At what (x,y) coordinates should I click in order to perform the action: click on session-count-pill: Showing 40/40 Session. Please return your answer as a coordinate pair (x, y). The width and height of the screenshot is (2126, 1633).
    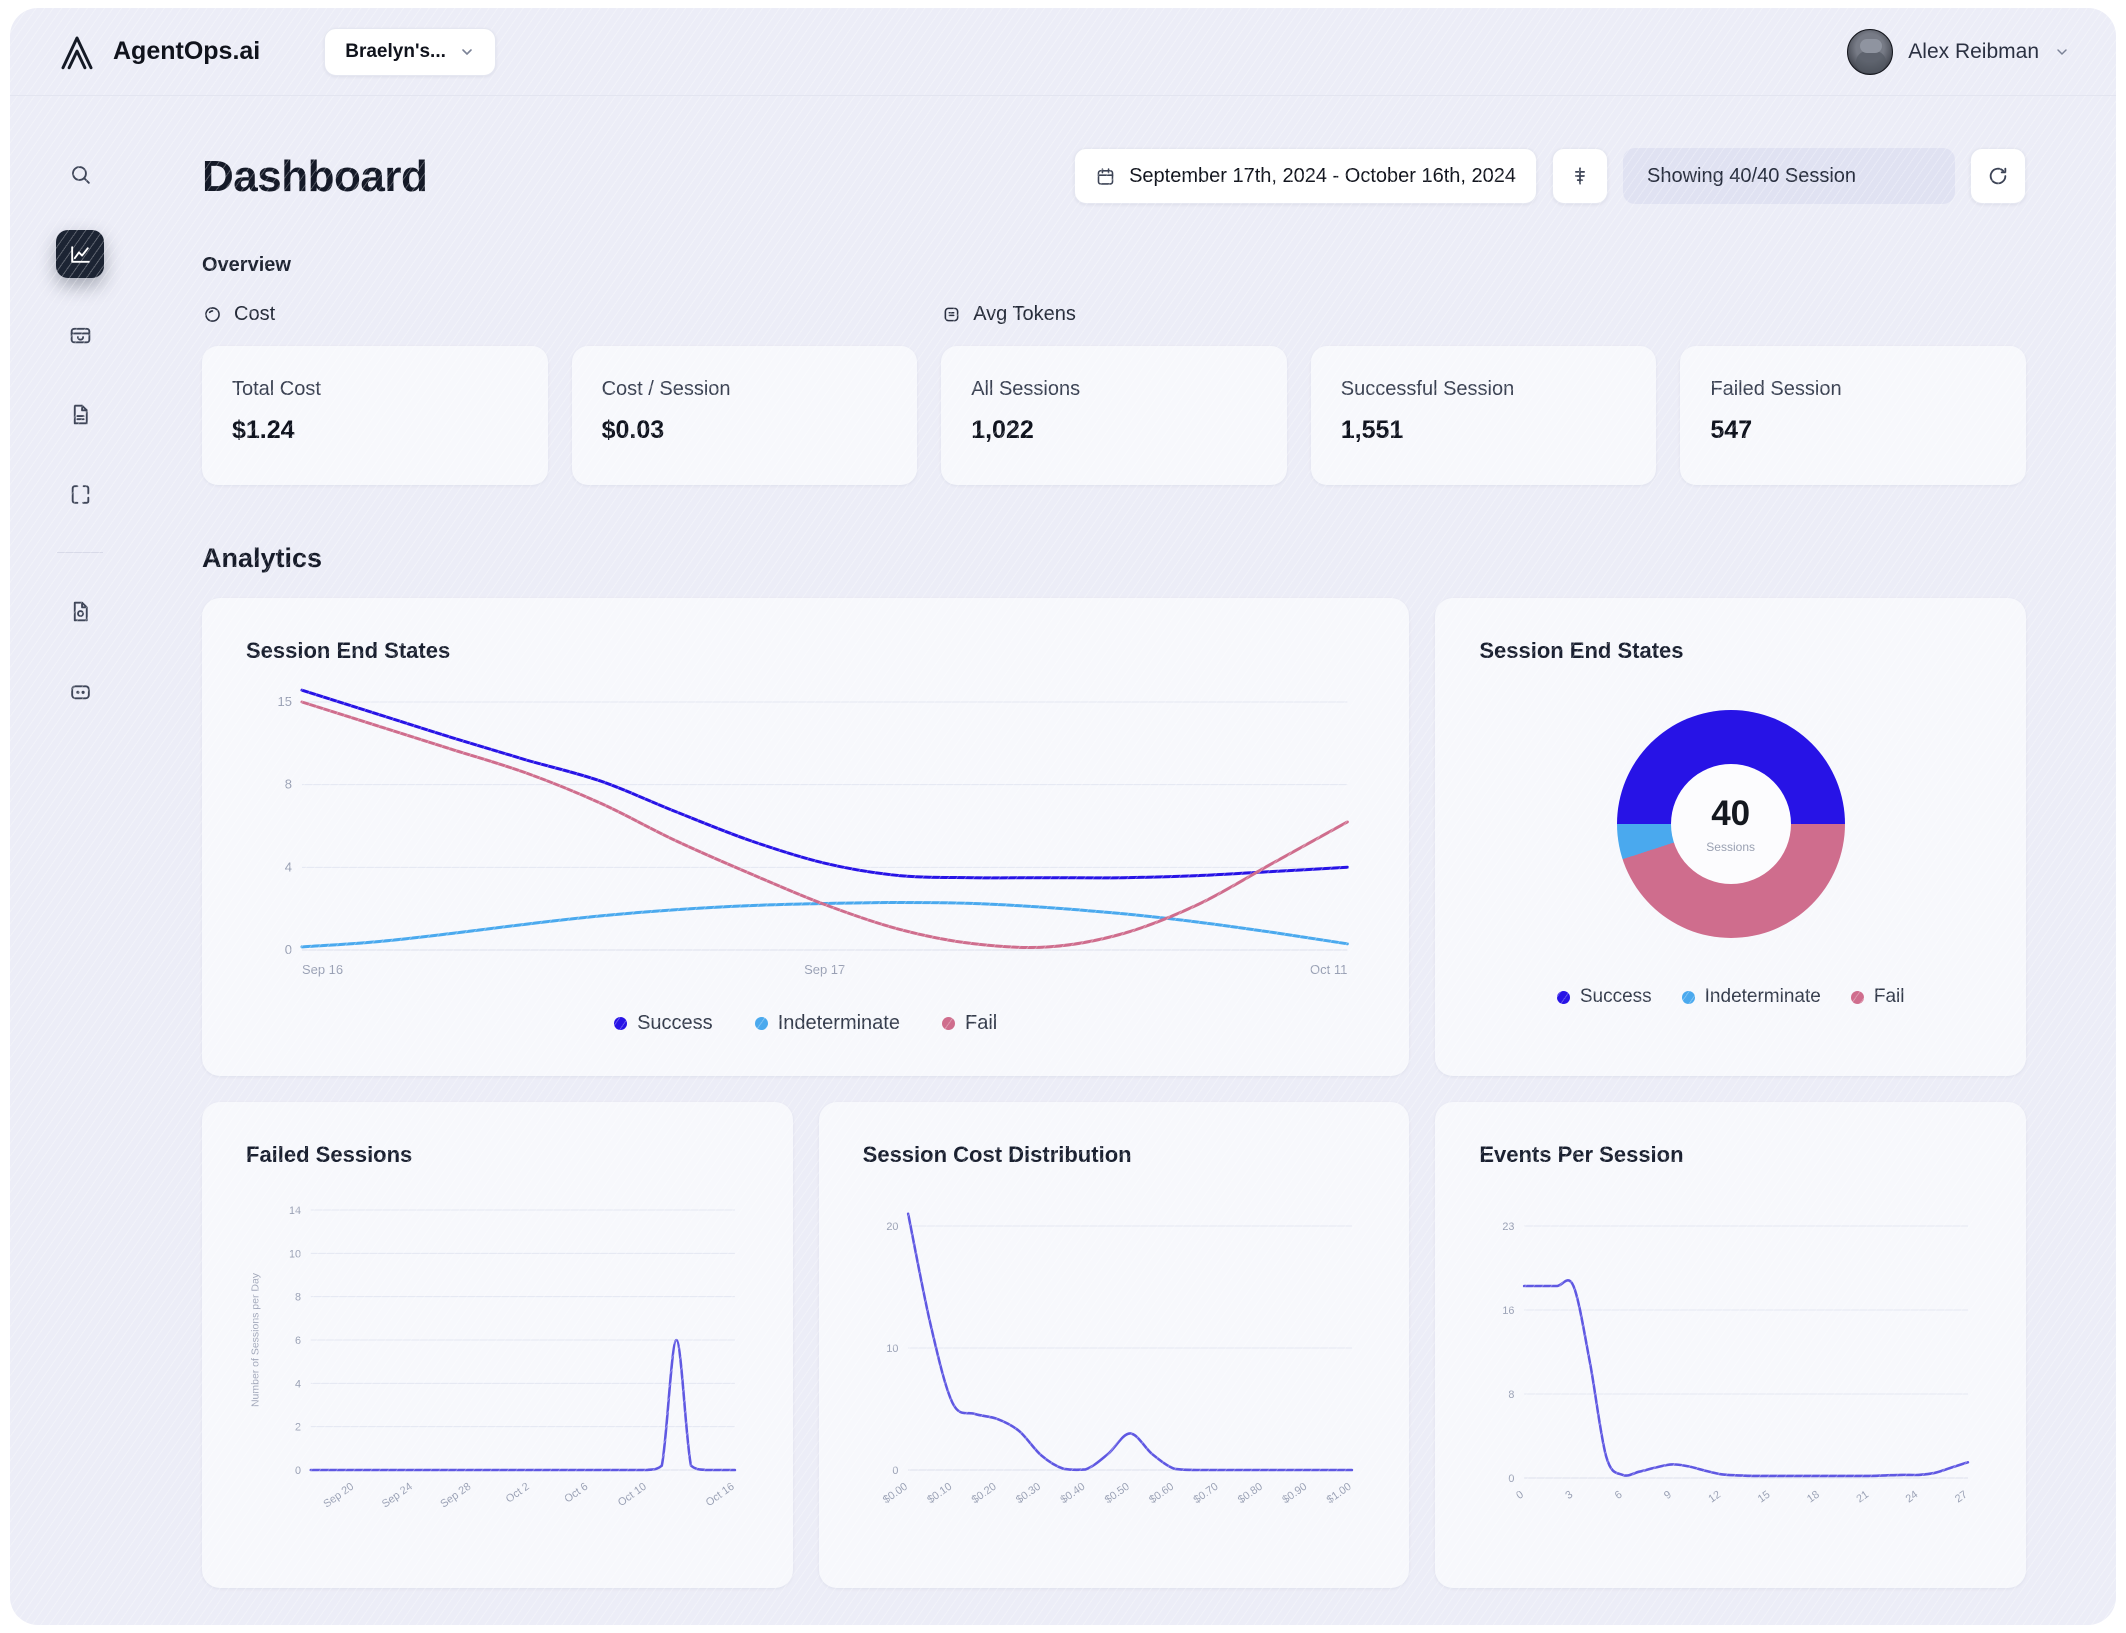
    Looking at the image, I should click on (1789, 176).